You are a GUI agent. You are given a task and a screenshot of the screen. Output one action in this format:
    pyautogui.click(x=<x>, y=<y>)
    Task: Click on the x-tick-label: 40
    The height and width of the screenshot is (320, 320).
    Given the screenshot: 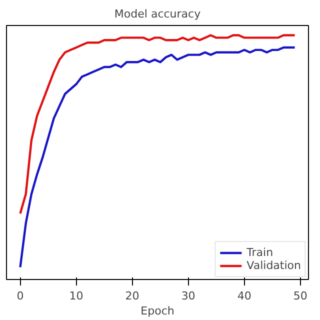 What is the action you would take?
    pyautogui.click(x=244, y=296)
    